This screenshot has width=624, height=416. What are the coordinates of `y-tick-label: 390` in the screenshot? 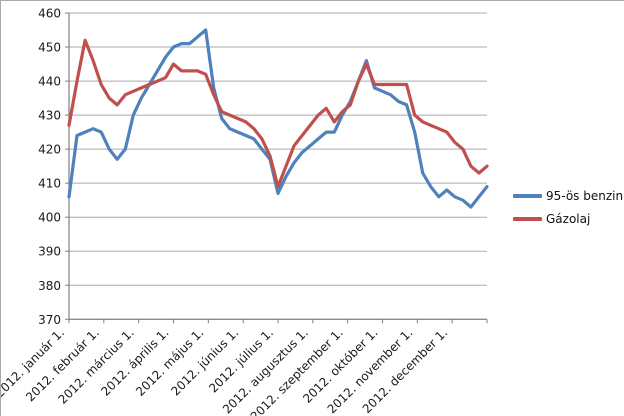 It's located at (49, 252).